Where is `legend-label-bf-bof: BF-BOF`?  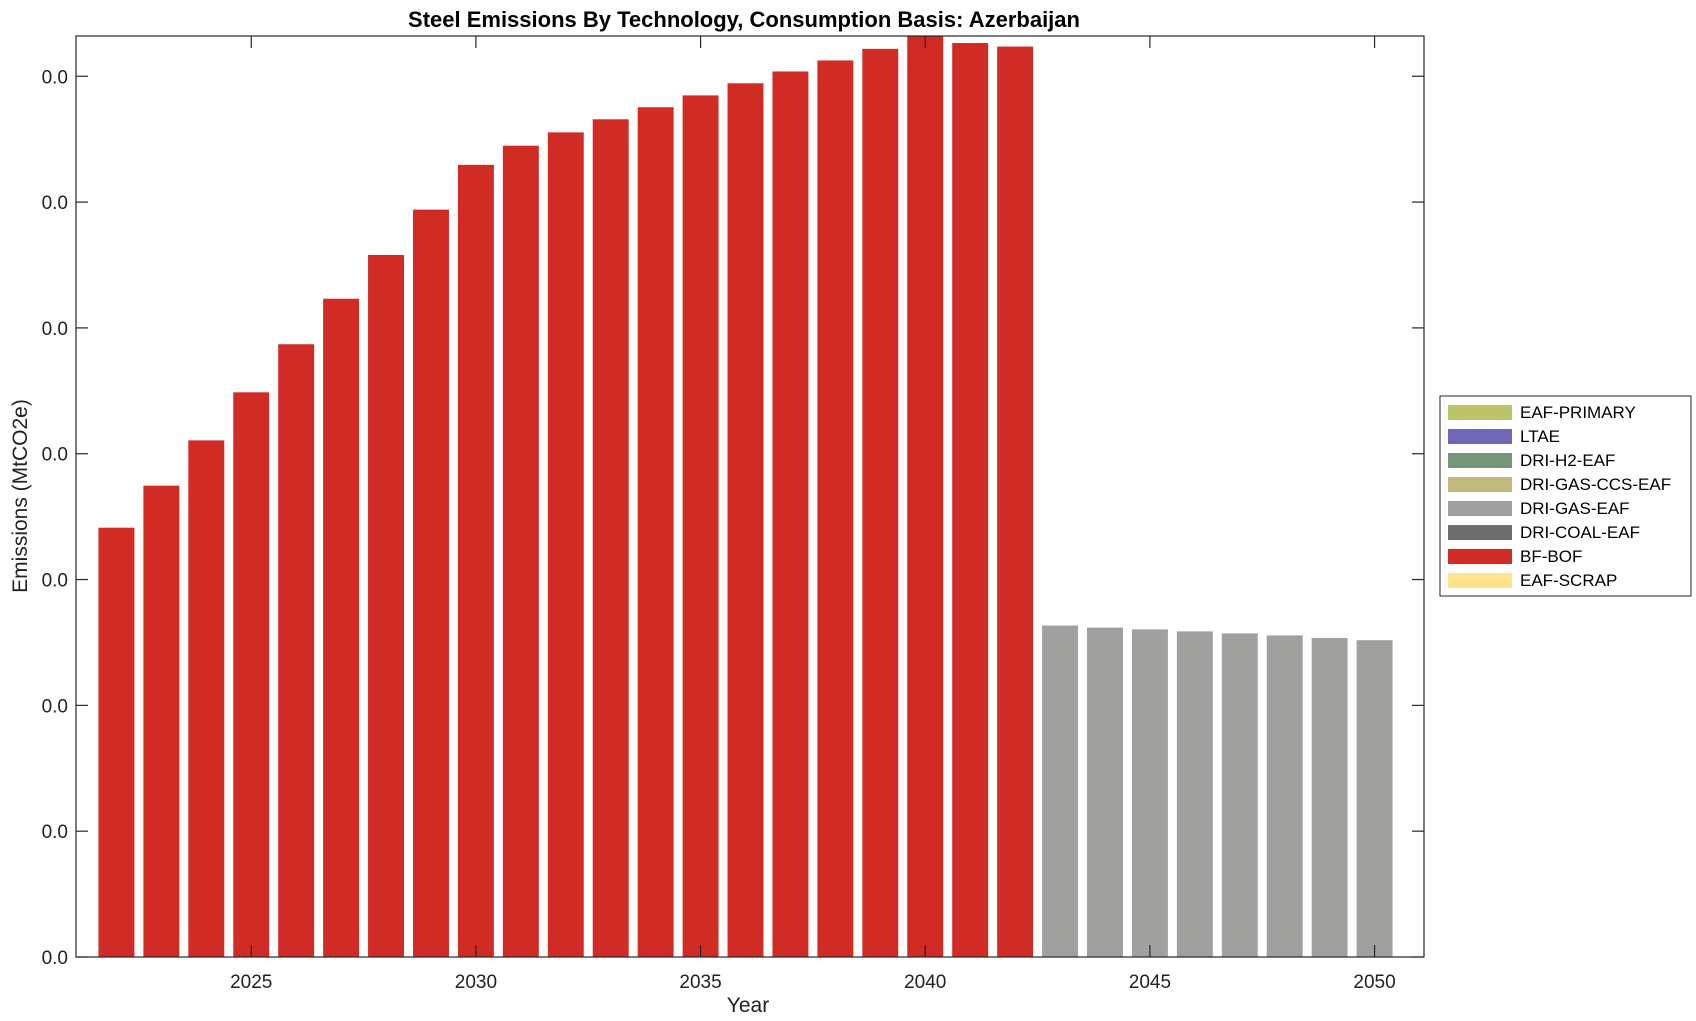
legend-label-bf-bof: BF-BOF is located at coordinates (1551, 556).